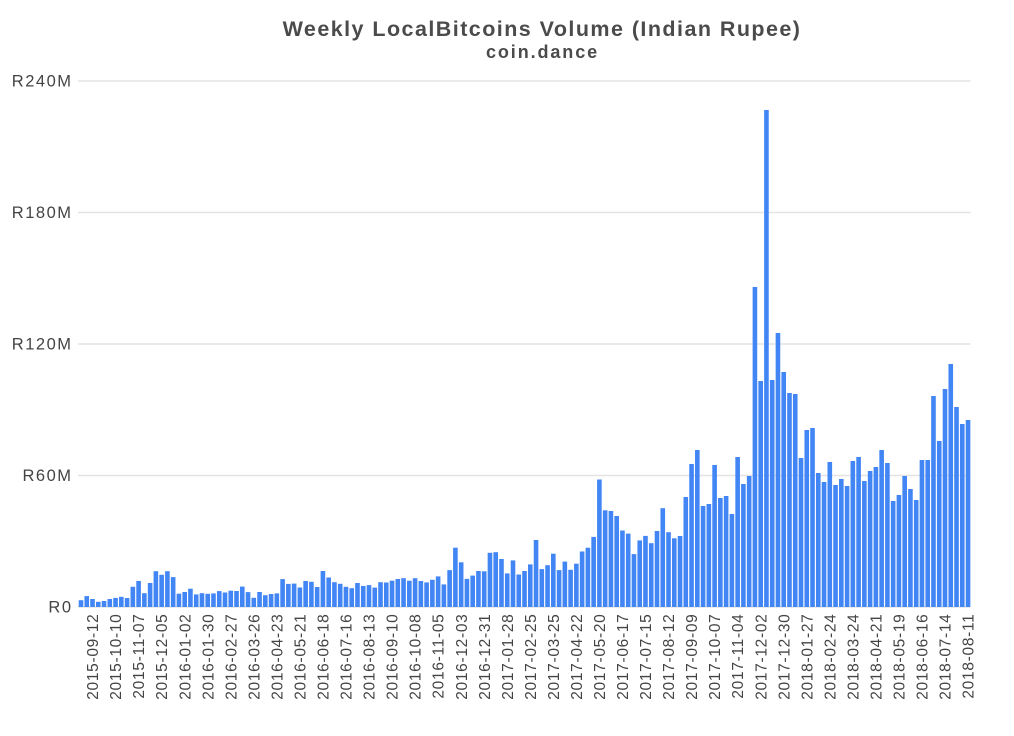 The image size is (1014, 736). I want to click on svg-text: 2017-08-12, so click(669, 657).